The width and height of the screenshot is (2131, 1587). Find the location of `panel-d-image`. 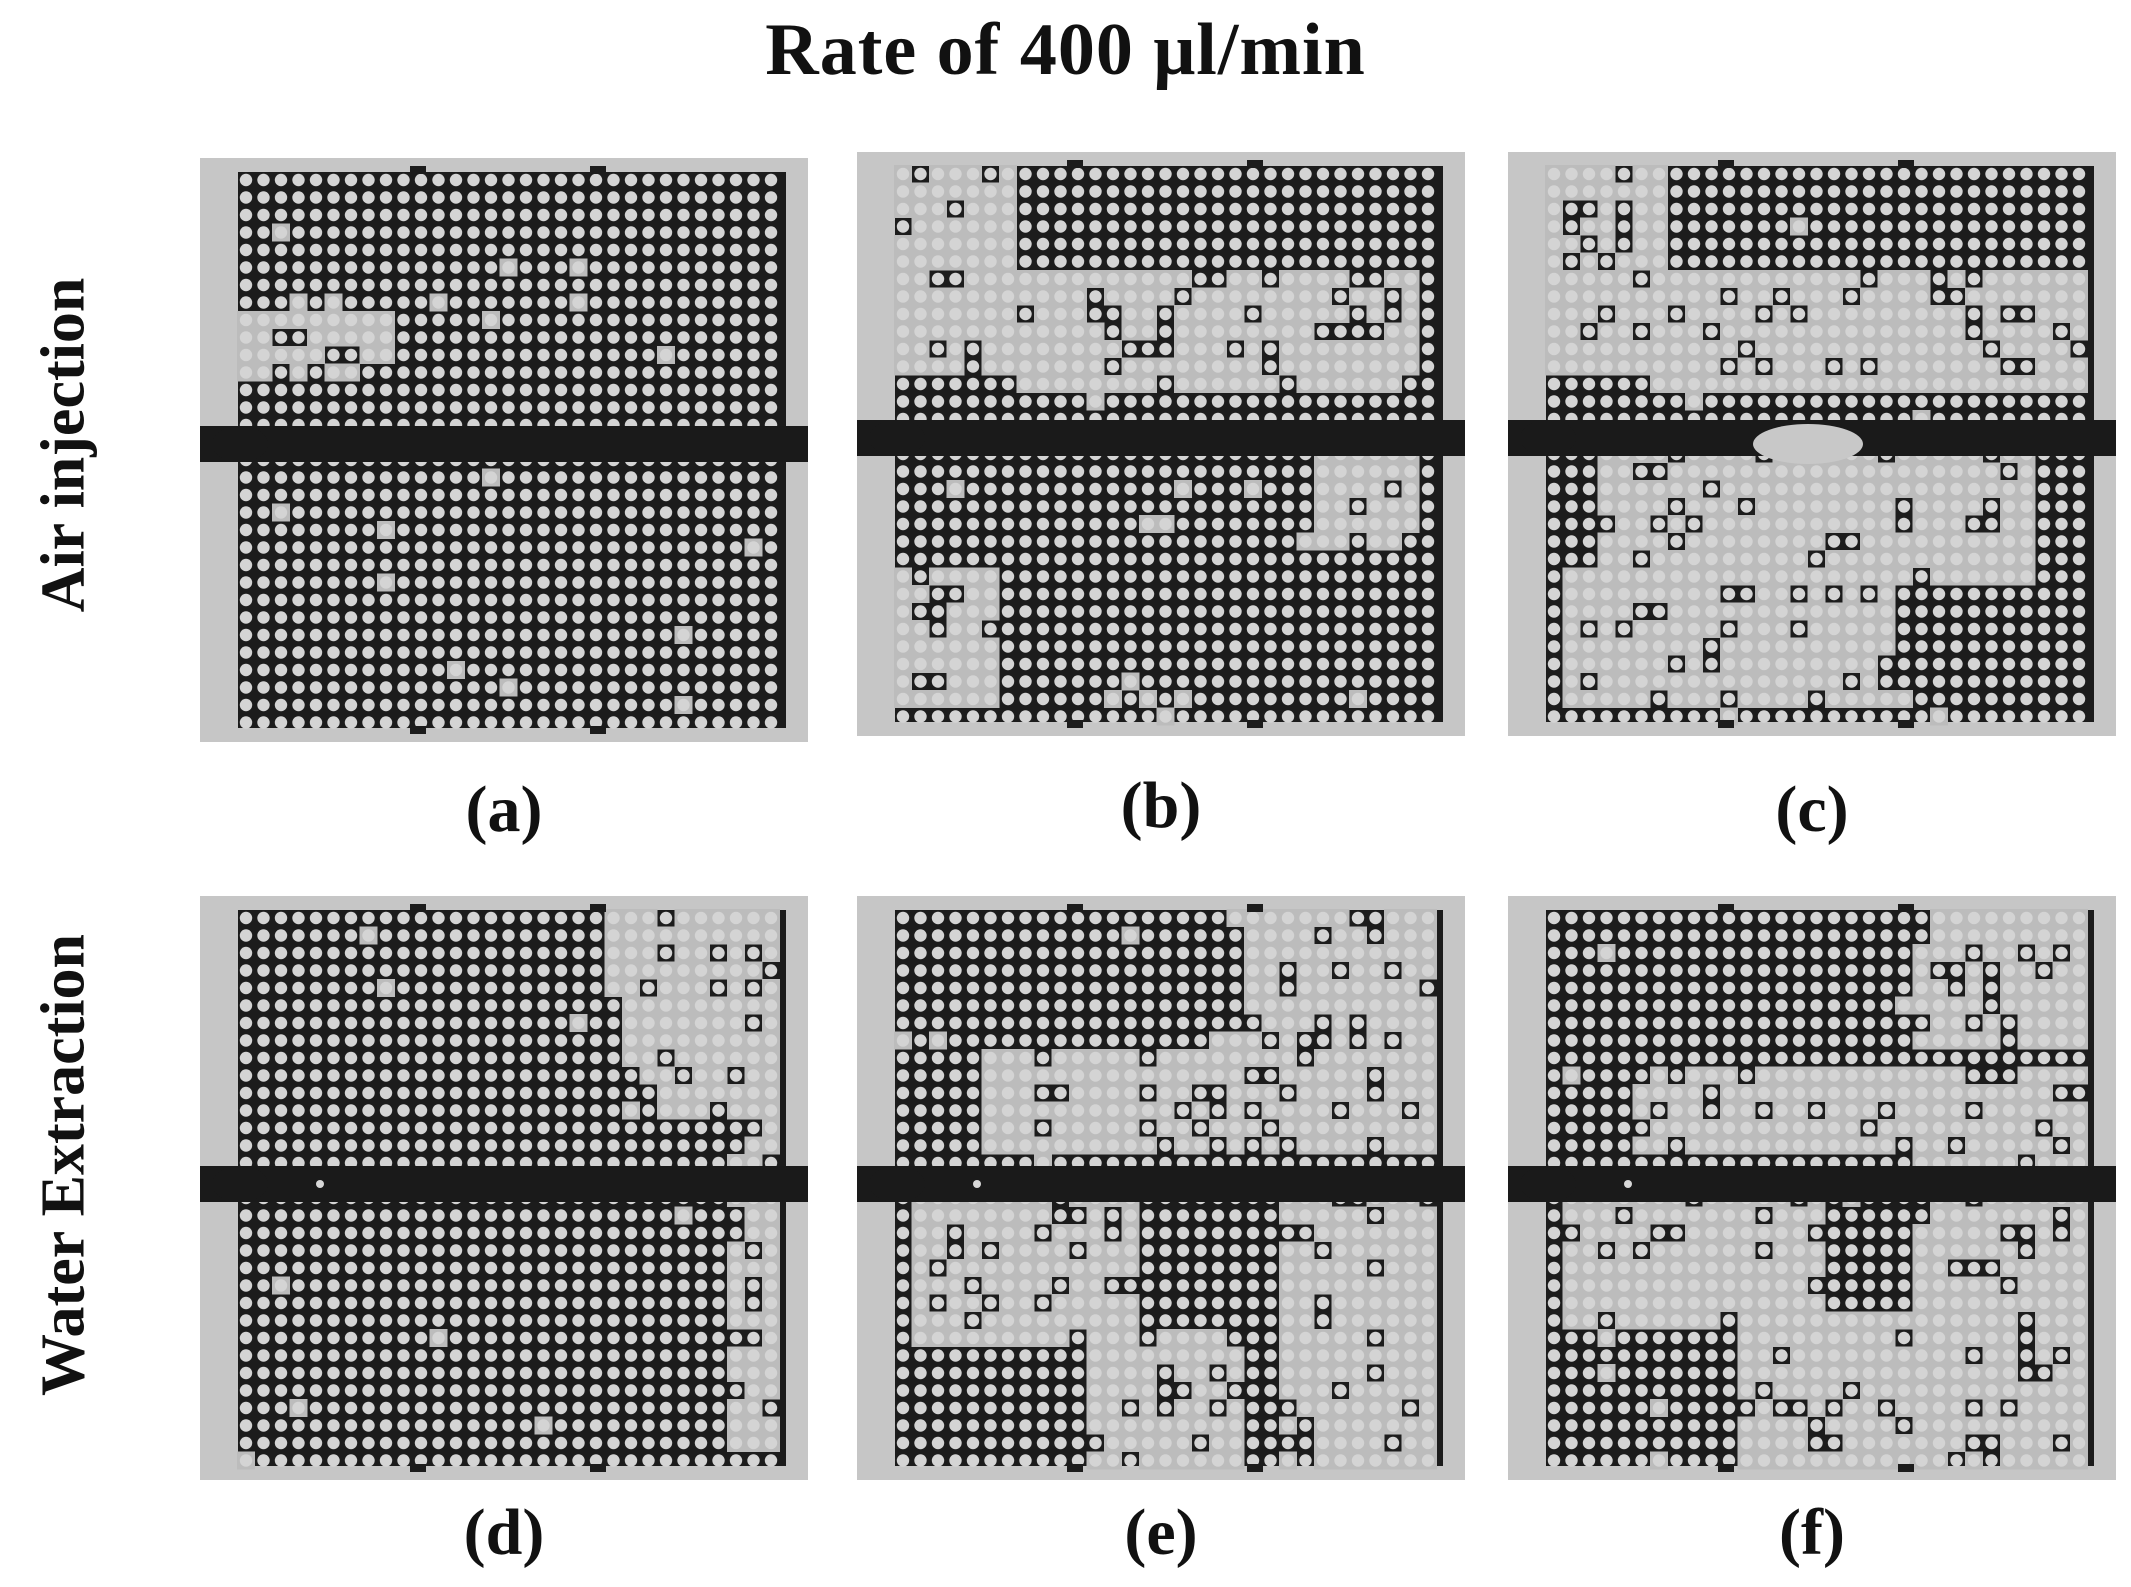

panel-d-image is located at coordinates (504, 1188).